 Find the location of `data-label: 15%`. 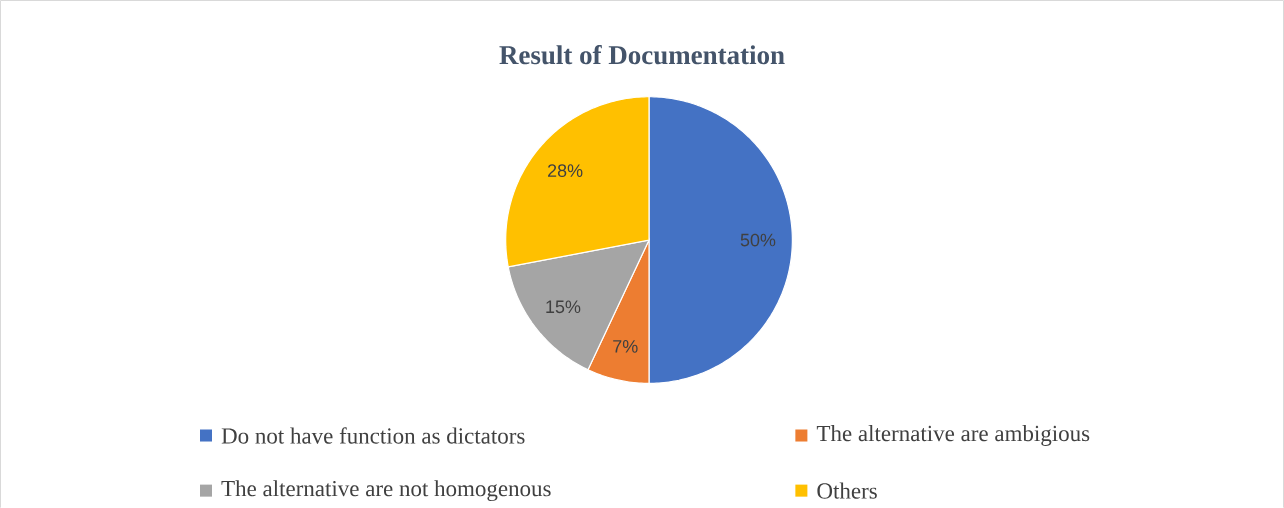

data-label: 15% is located at coordinates (563, 307).